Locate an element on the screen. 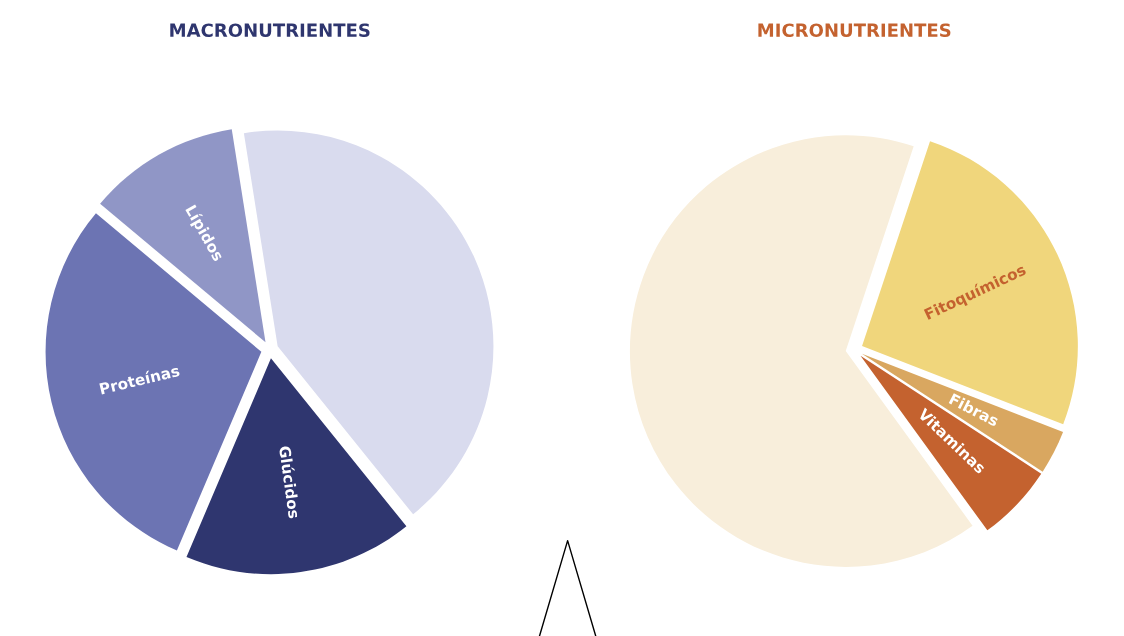  chart-title: MICRONUTRIENTES is located at coordinates (854, 30).